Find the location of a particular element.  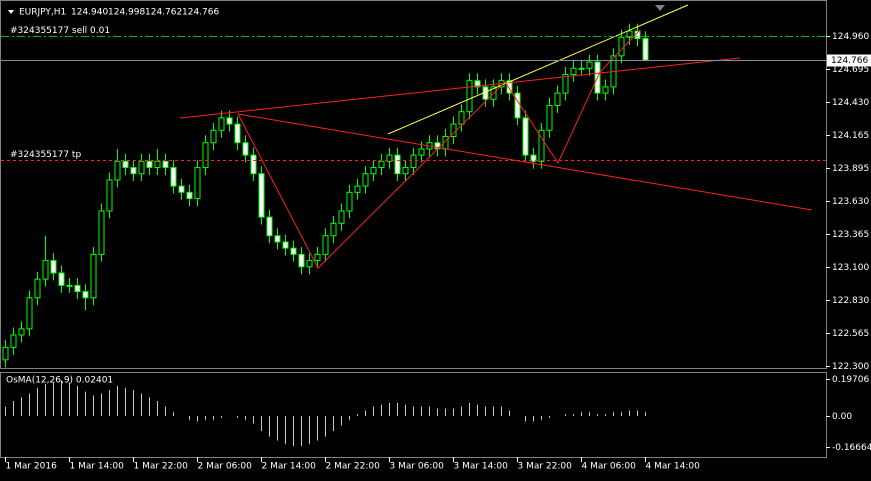

ohlc-open: 124.940 is located at coordinates (89, 13).